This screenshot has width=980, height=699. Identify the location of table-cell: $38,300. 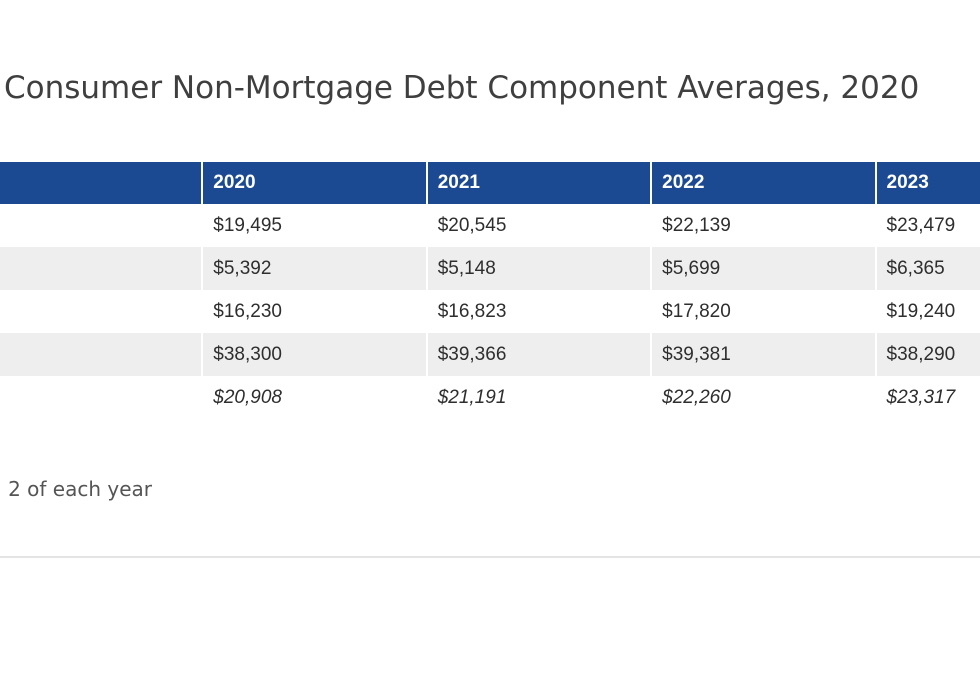
(314, 354).